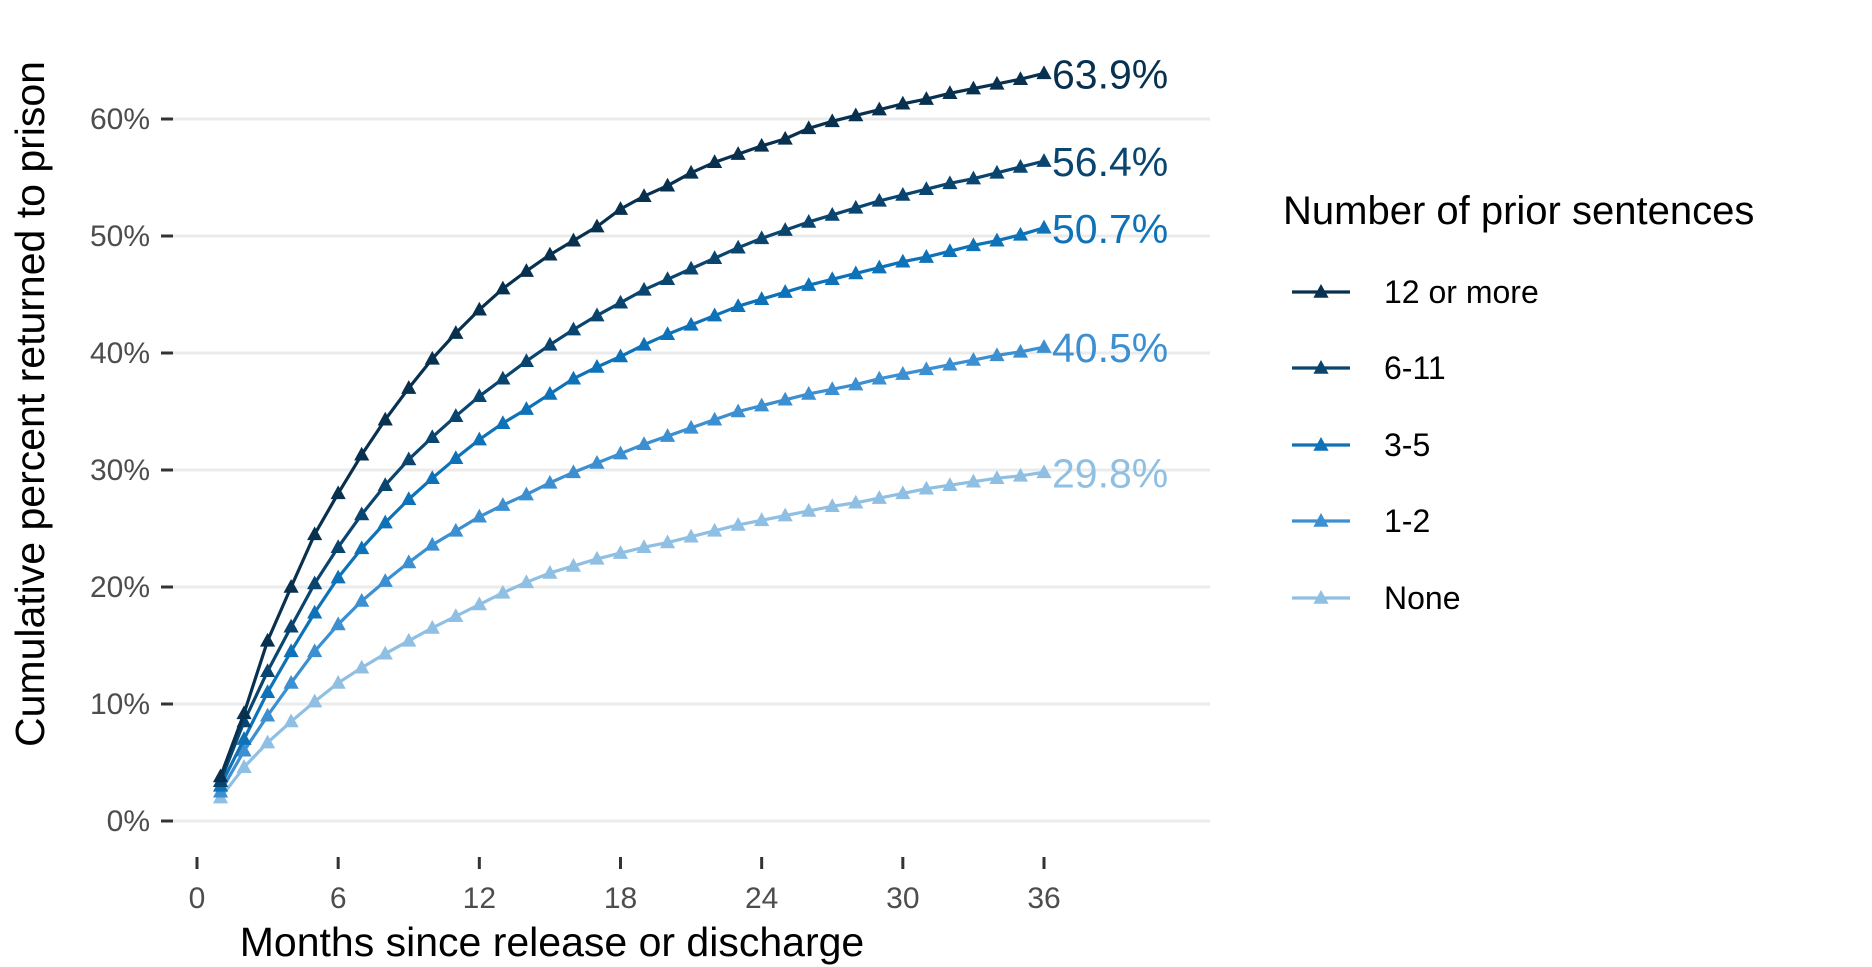 The height and width of the screenshot is (967, 1872). I want to click on y-tick-label: 10%, so click(120, 704).